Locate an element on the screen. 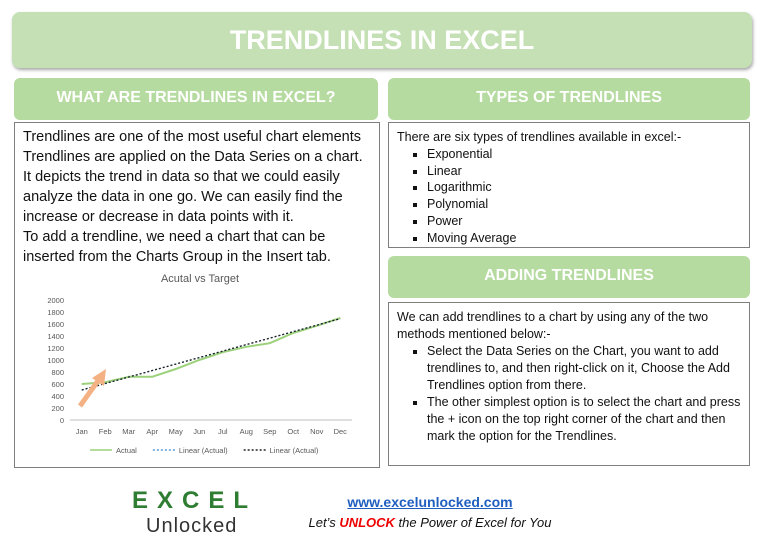 The width and height of the screenshot is (768, 551). list-item: Moving Average is located at coordinates (584, 238).